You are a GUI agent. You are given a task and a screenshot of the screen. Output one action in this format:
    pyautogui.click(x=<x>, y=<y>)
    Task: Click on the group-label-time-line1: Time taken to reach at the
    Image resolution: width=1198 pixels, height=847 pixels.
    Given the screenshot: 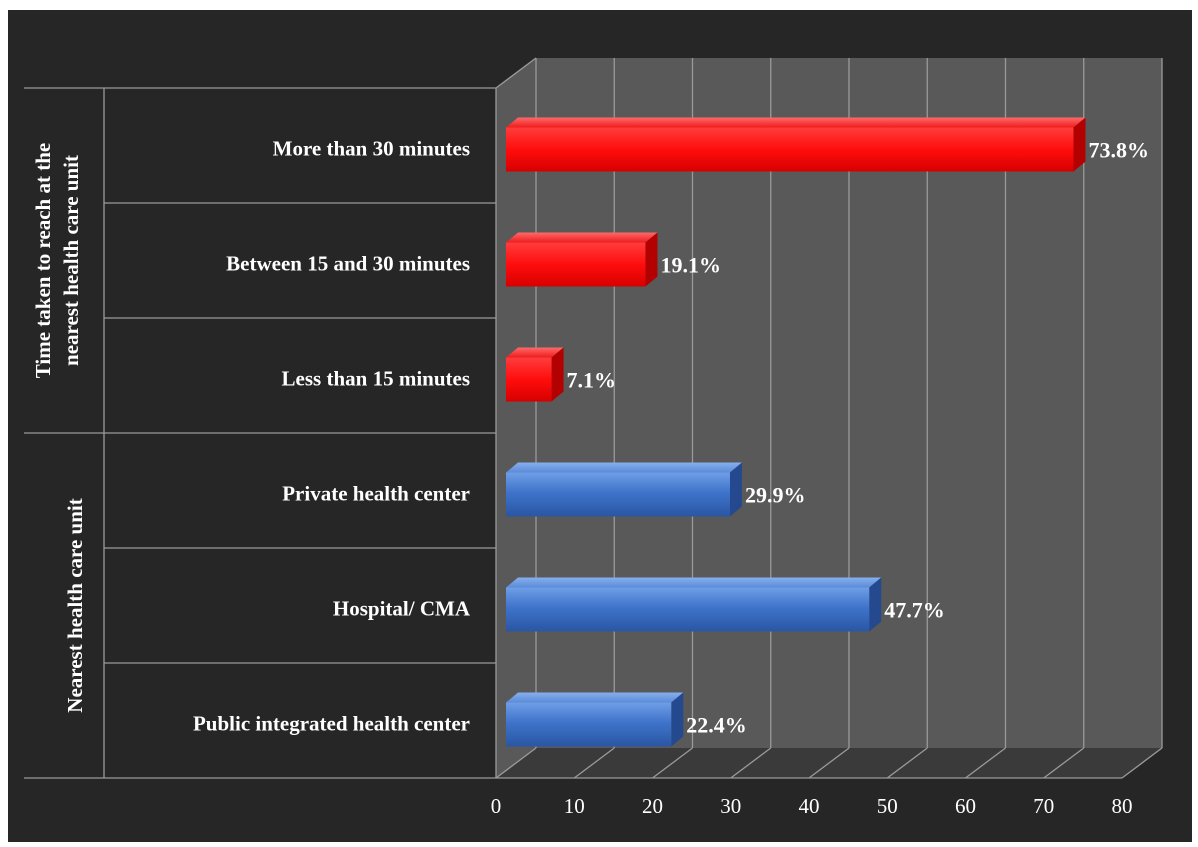 What is the action you would take?
    pyautogui.click(x=43, y=260)
    